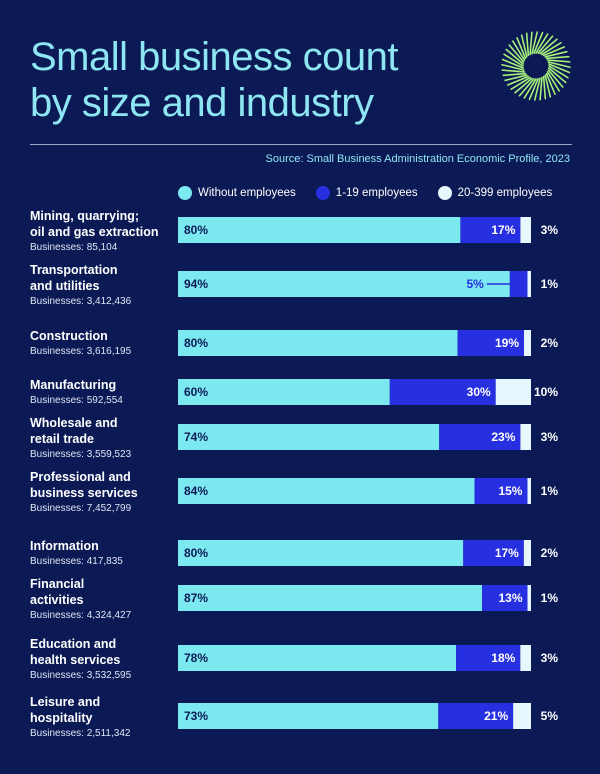  Describe the element at coordinates (57, 584) in the screenshot. I see `category-label: Financial` at that location.